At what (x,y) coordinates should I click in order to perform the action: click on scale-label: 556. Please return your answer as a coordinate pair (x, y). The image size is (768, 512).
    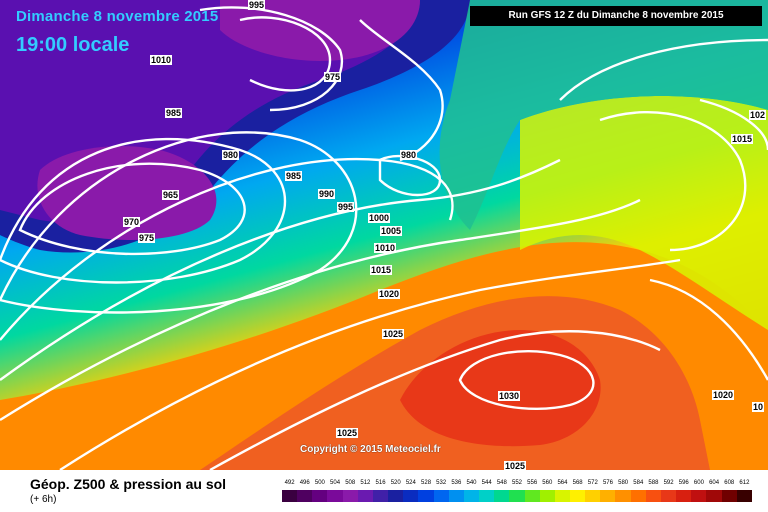
    Looking at the image, I should click on (532, 483).